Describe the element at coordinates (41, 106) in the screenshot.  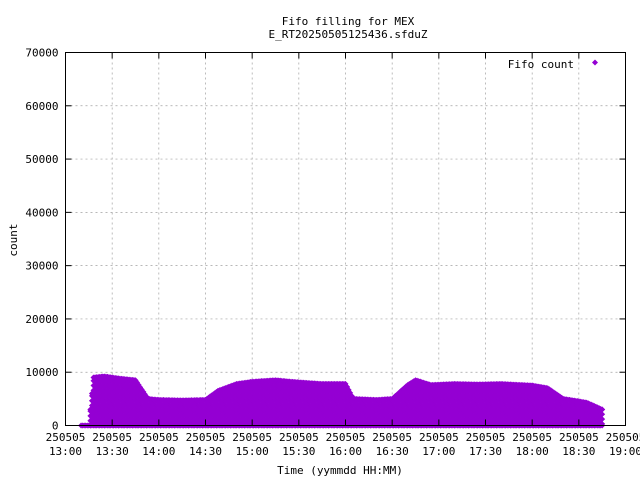
I see `y-tick-label: 60000` at that location.